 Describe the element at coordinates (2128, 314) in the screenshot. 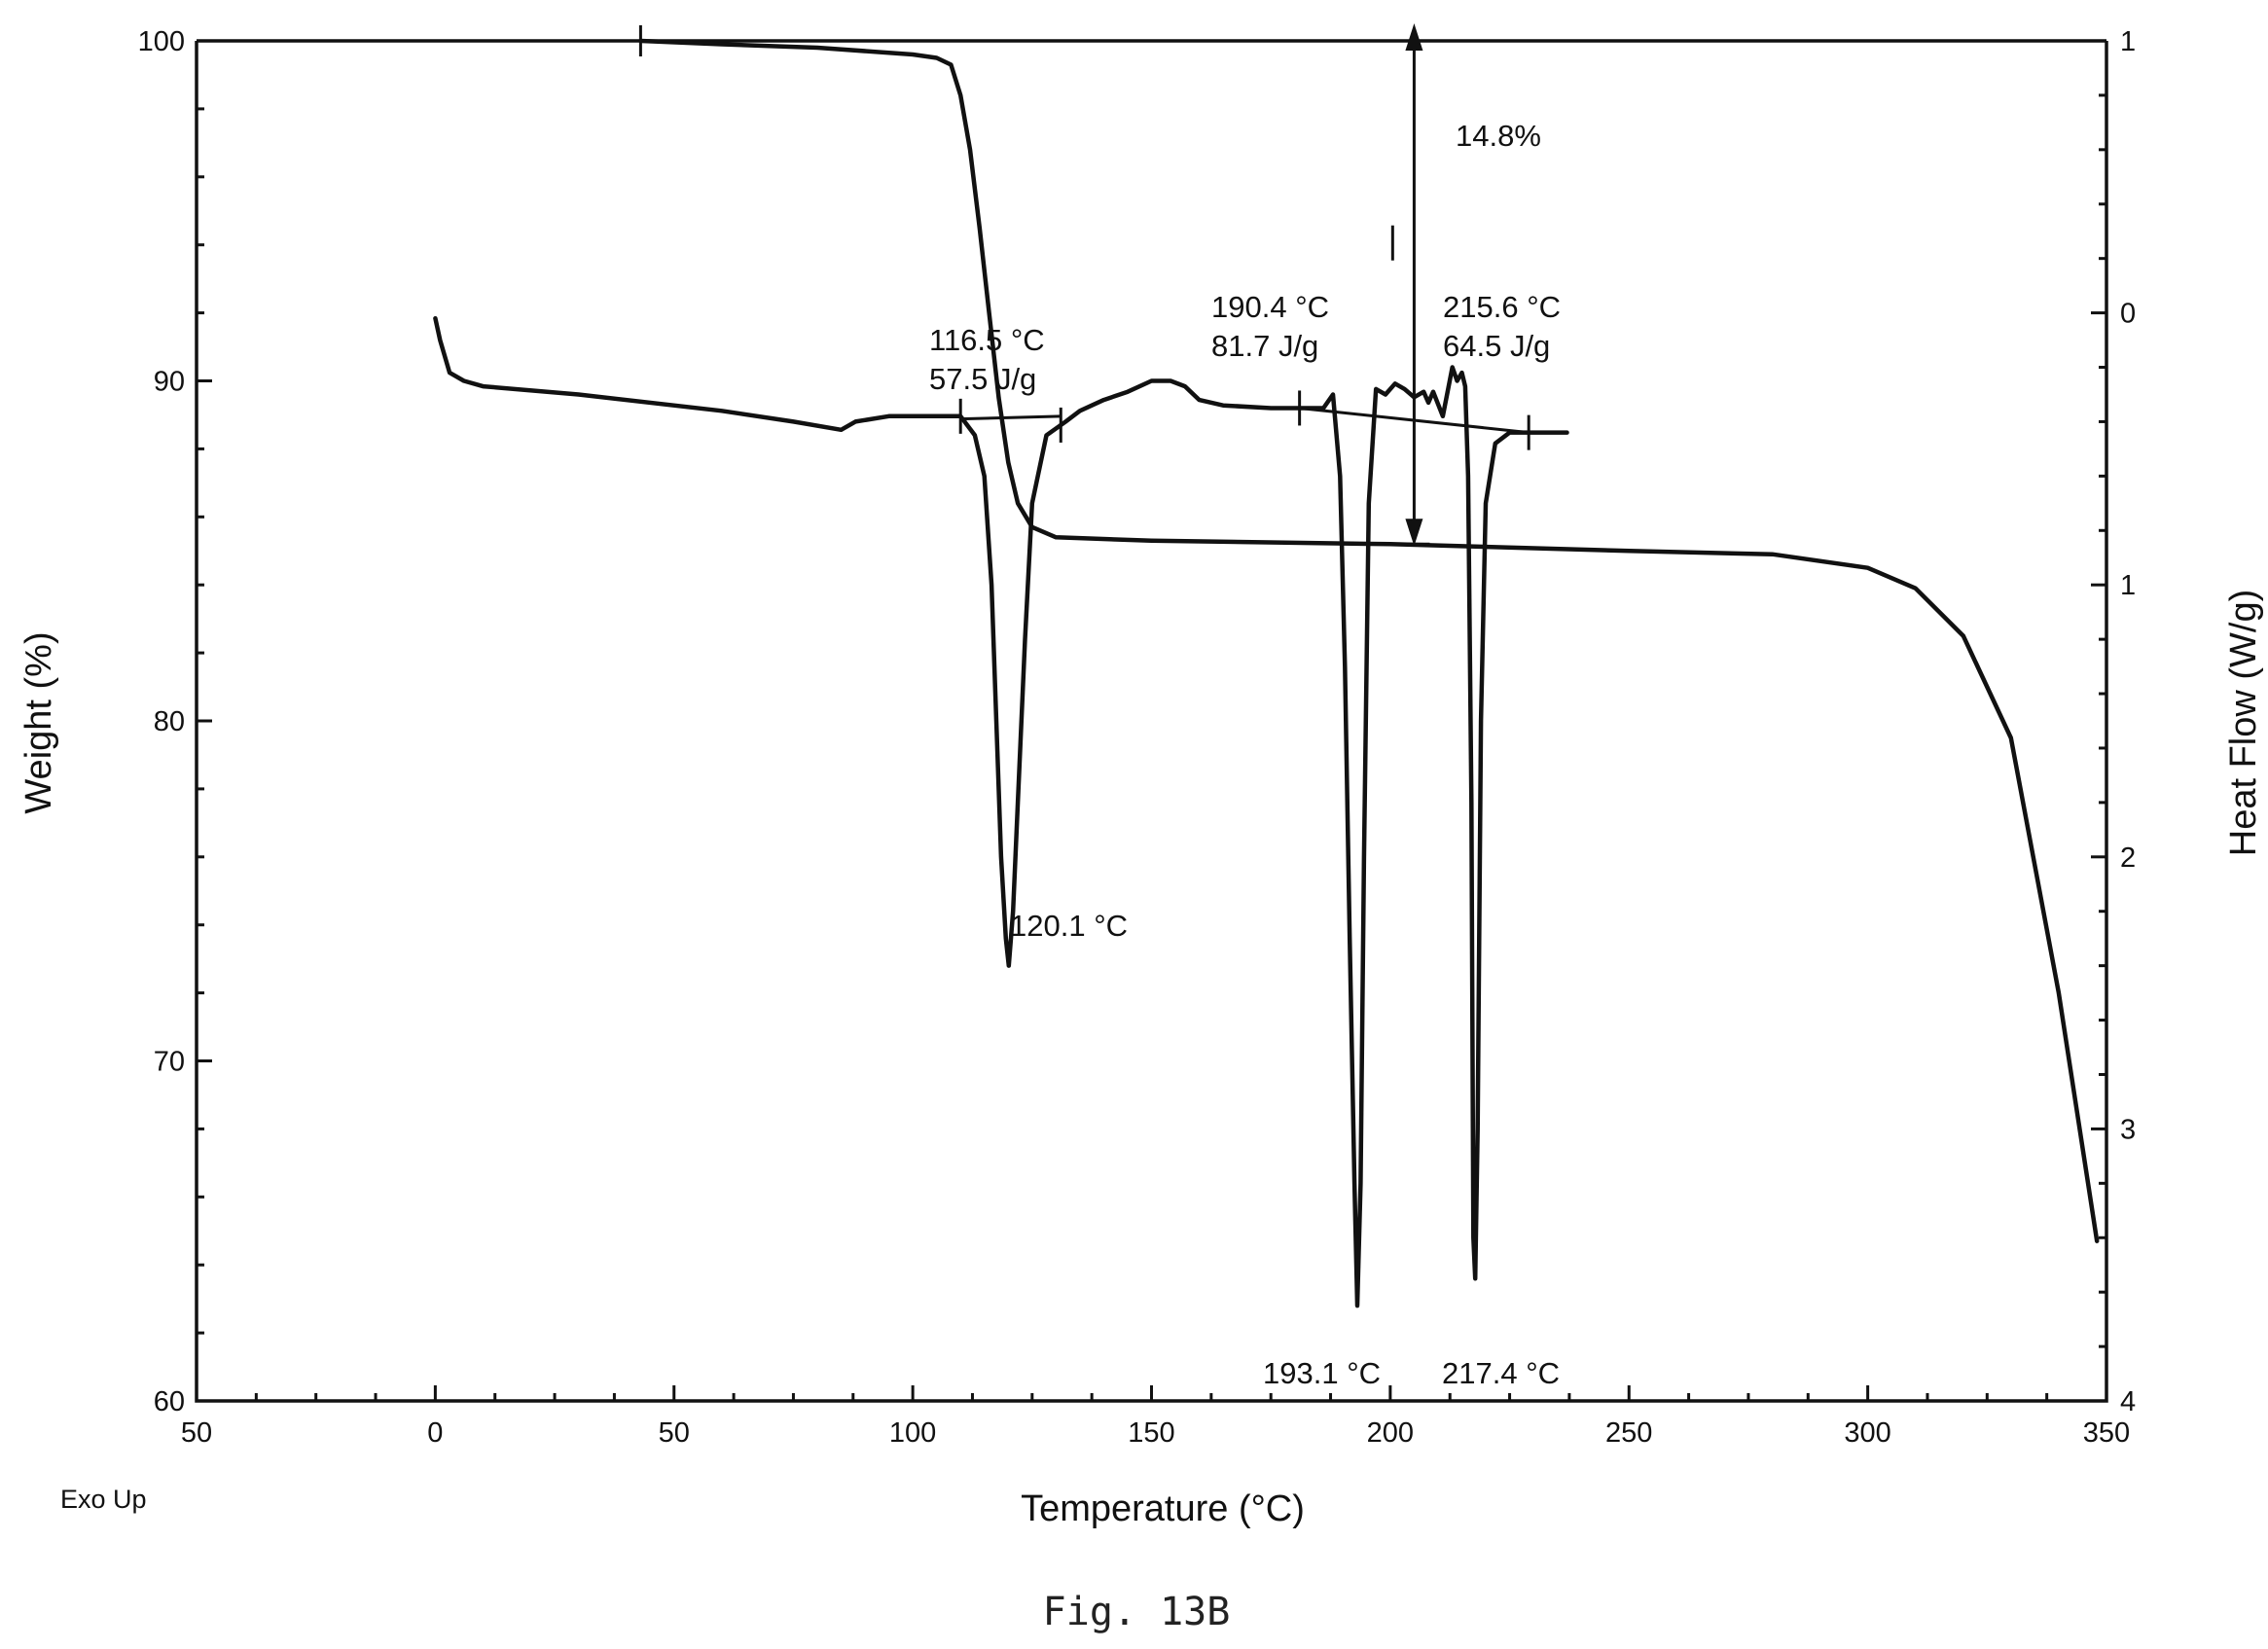

I see `y-right-tick-label: 0` at that location.